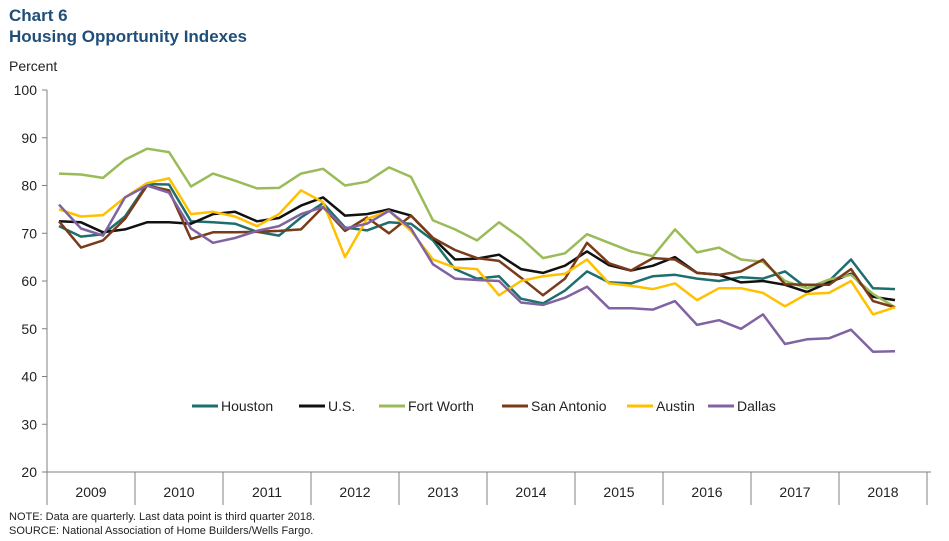  I want to click on y-tick-labels: 20 30 40 50 60 70 80 90 100, so click(26, 281).